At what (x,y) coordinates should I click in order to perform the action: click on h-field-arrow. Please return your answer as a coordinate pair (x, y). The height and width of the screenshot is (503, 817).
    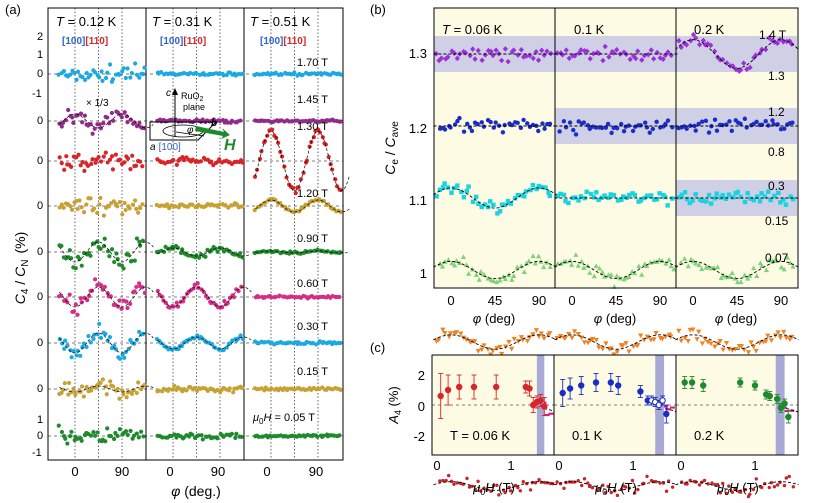
    Looking at the image, I should click on (212, 132).